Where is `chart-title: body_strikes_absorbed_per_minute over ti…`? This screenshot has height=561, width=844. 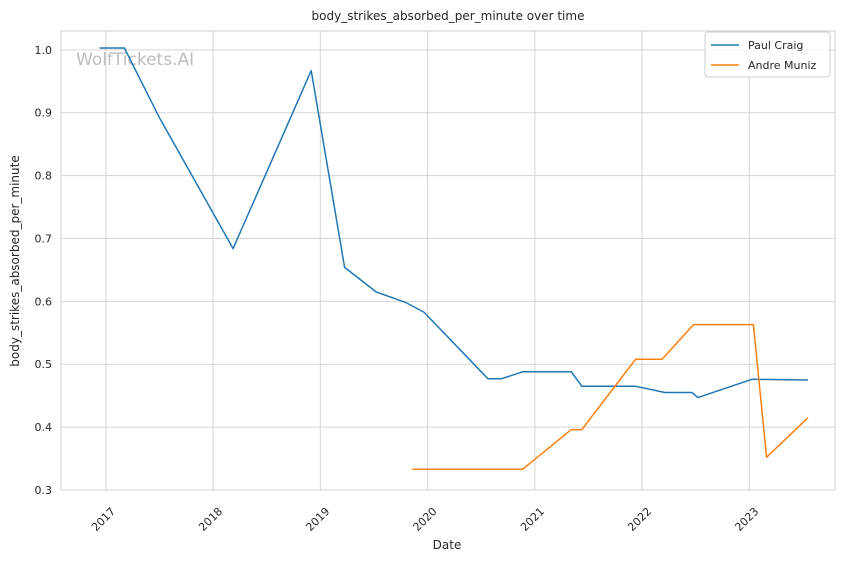
chart-title: body_strikes_absorbed_per_minute over ti… is located at coordinates (448, 16).